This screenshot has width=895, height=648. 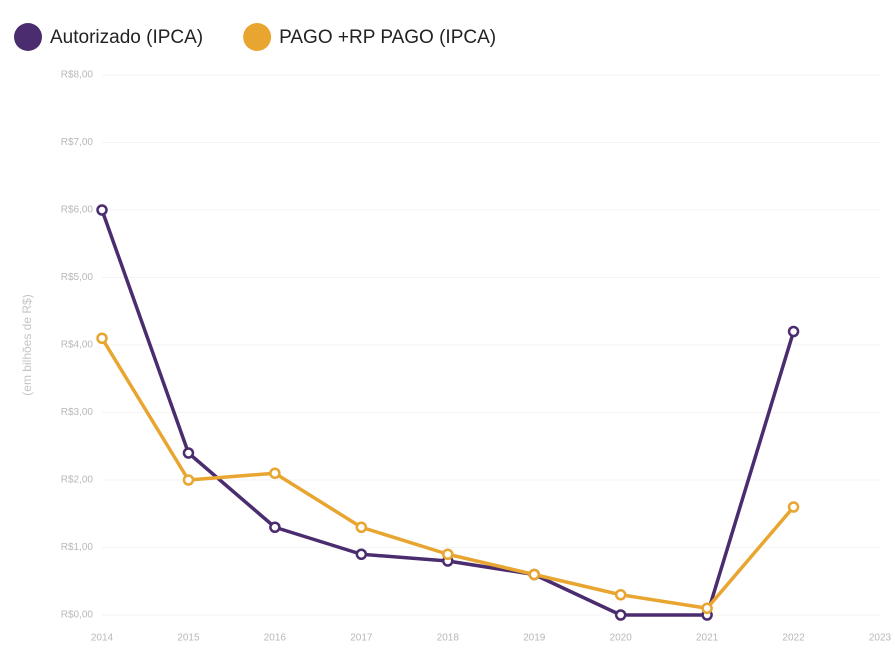 What do you see at coordinates (77, 412) in the screenshot?
I see `y-tick-label: R$3,00` at bounding box center [77, 412].